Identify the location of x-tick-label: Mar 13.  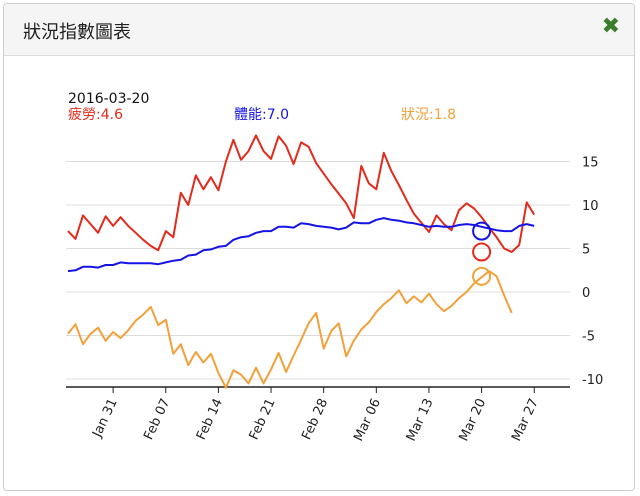
(420, 419).